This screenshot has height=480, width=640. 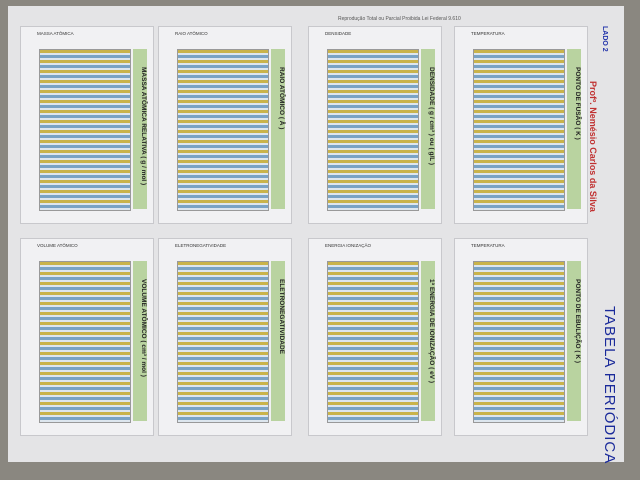 I want to click on side-label: LADO 2, so click(x=604, y=39).